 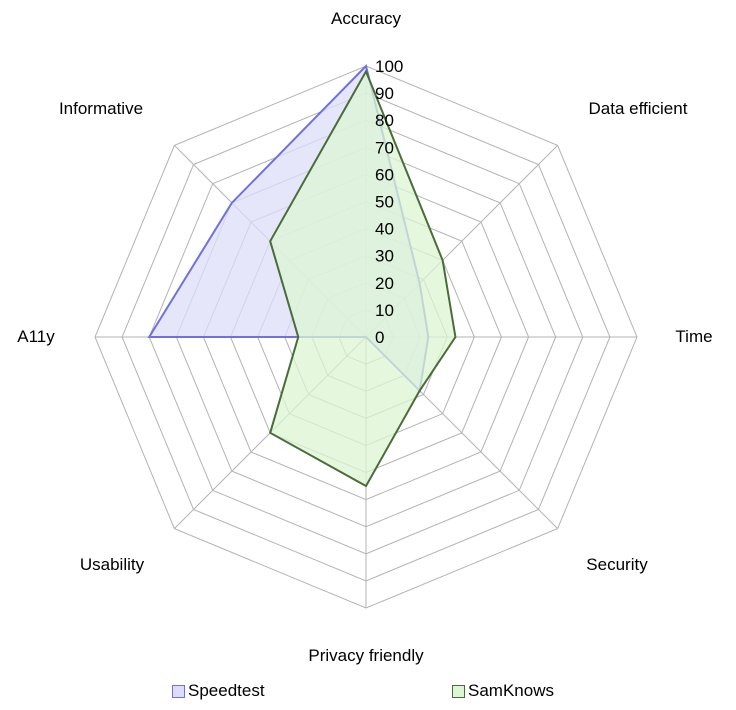 What do you see at coordinates (693, 336) in the screenshot?
I see `axis-label-time: Time` at bounding box center [693, 336].